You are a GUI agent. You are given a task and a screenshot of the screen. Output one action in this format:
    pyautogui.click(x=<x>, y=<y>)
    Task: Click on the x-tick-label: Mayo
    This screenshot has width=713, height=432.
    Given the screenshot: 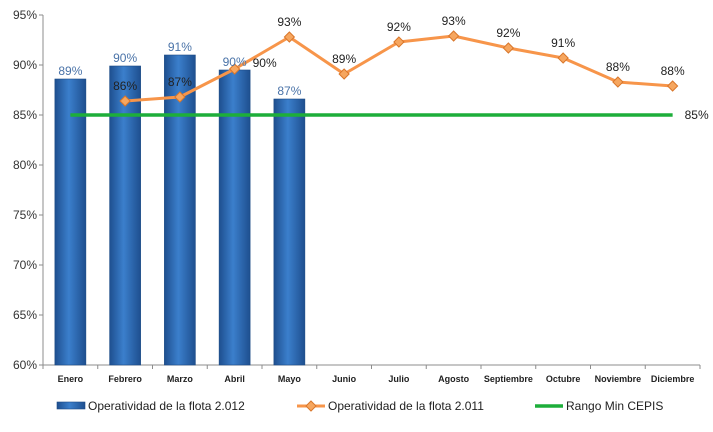 What is the action you would take?
    pyautogui.click(x=290, y=379)
    